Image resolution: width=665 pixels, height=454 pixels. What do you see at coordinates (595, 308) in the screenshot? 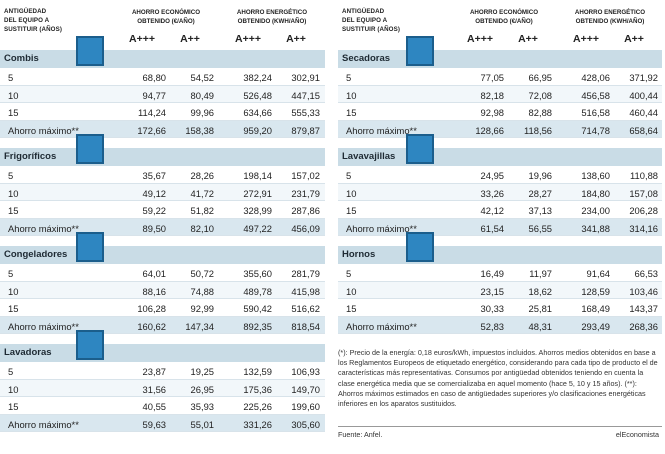
I see `value-cell: 168,49` at bounding box center [595, 308].